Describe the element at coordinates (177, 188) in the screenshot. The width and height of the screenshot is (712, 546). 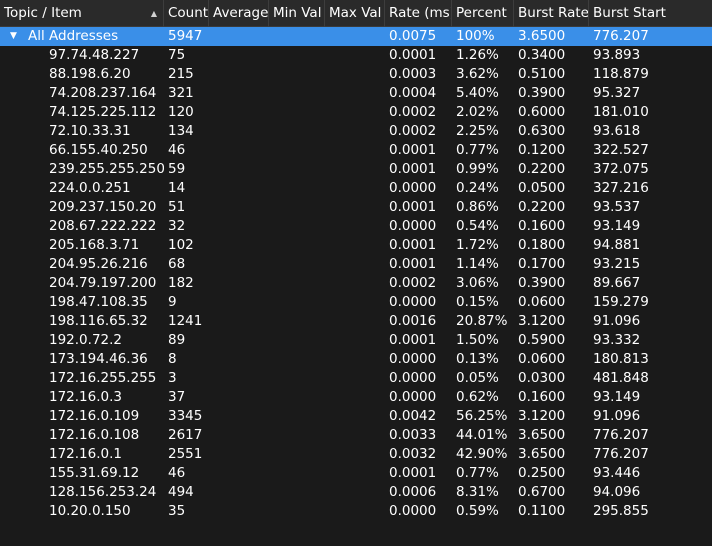
I see `cell-count: 14` at that location.